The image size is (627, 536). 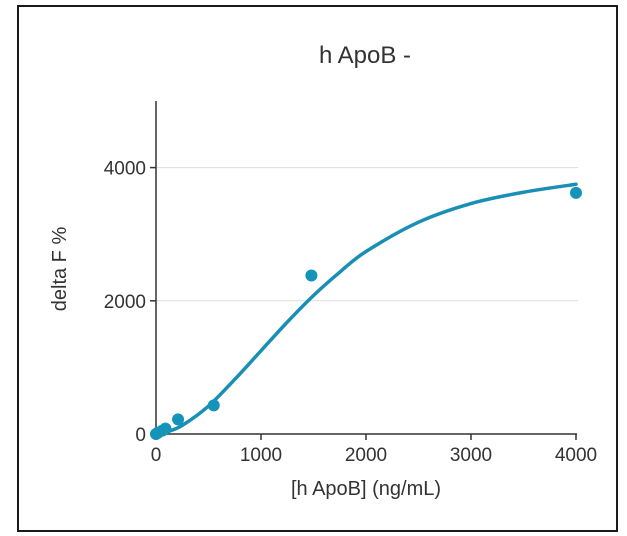 What do you see at coordinates (156, 455) in the screenshot?
I see `x-tick-label: 0` at bounding box center [156, 455].